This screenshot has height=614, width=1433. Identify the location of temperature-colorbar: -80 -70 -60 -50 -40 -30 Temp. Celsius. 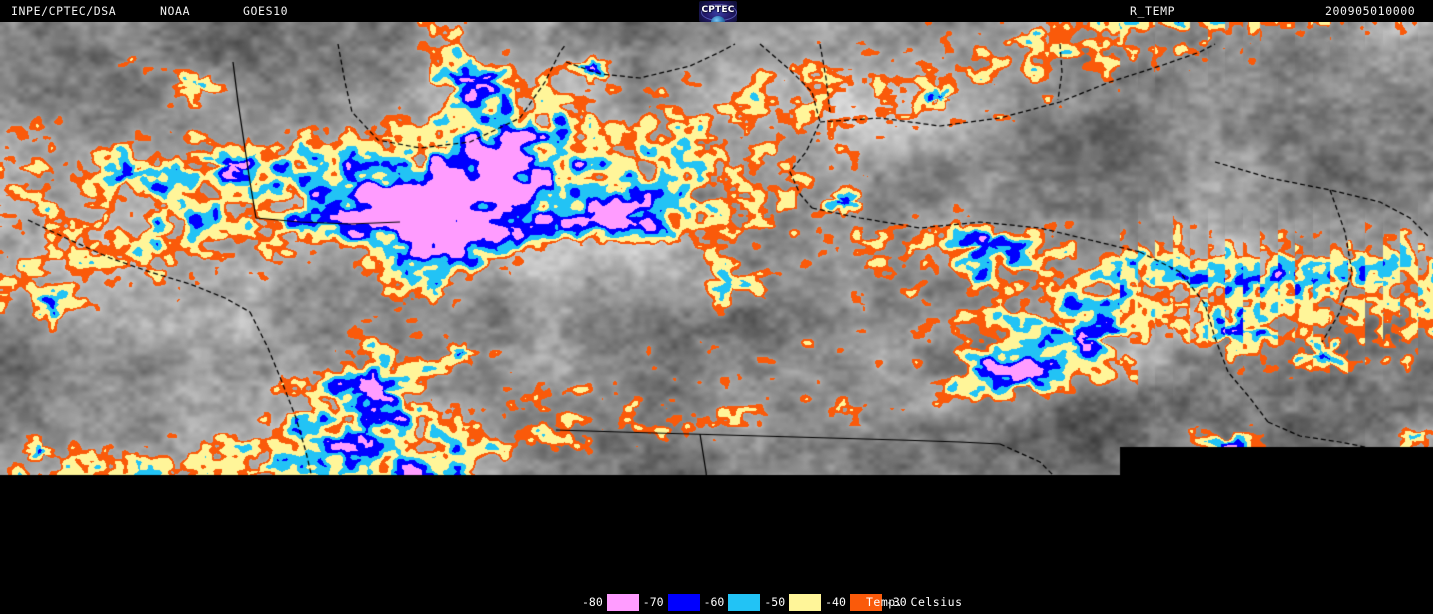
(716, 603).